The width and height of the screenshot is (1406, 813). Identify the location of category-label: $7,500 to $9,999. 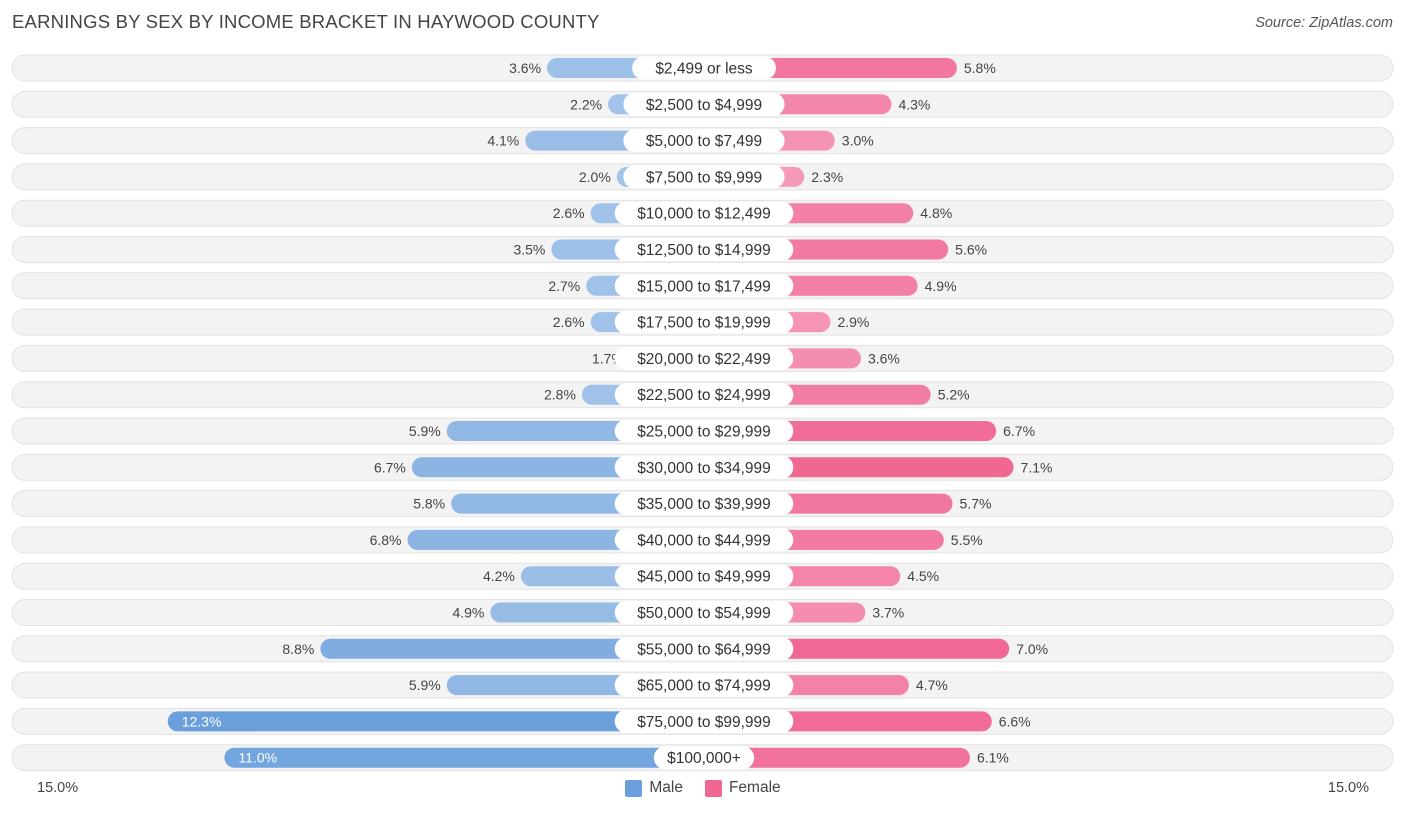
(704, 177).